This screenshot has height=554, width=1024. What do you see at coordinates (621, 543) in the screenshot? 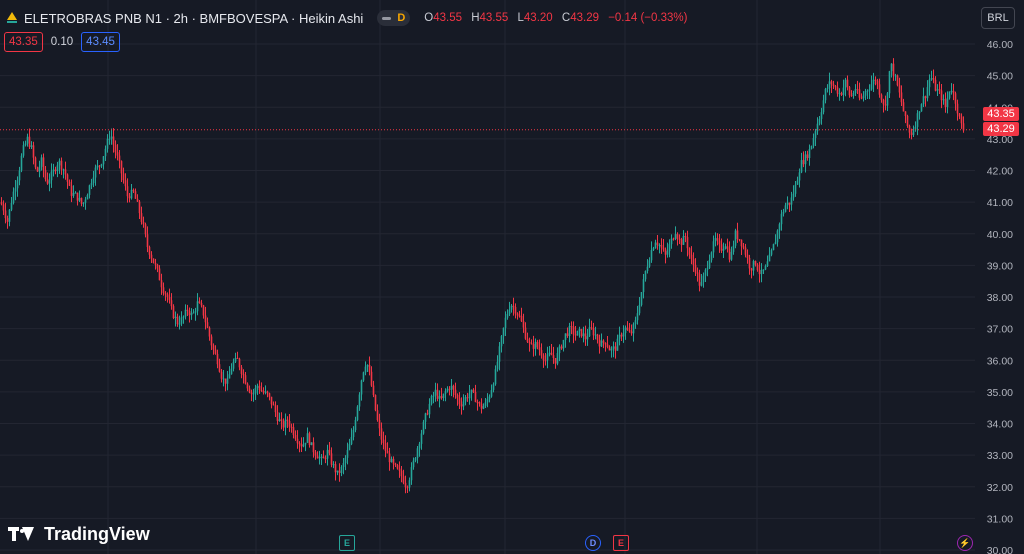
I see `earnings-marker-2: E` at bounding box center [621, 543].